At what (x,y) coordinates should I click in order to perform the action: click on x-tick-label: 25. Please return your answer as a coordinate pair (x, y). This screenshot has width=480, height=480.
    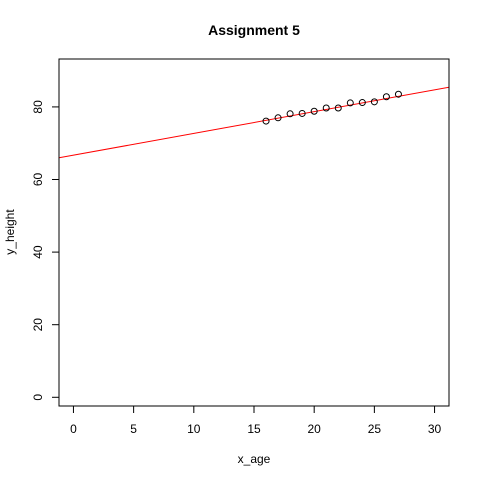
    Looking at the image, I should click on (375, 429).